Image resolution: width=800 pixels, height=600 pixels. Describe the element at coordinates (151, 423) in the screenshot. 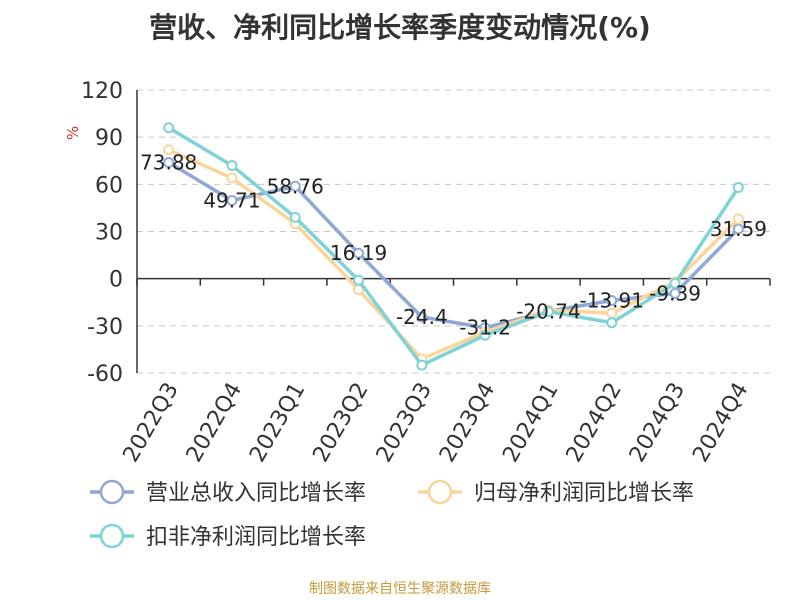

I see `x-tick-label: 2022Q3` at that location.